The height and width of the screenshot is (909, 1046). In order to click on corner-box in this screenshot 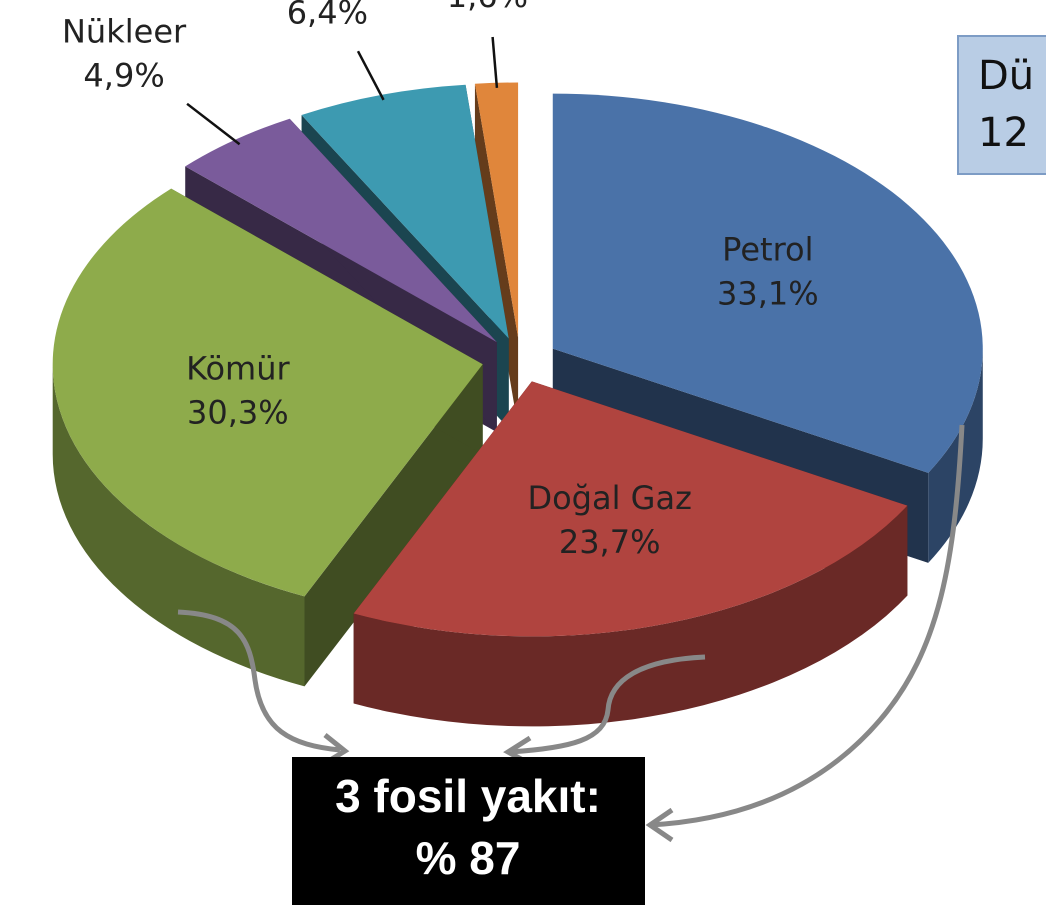, I will do `click(1001, 105)`.